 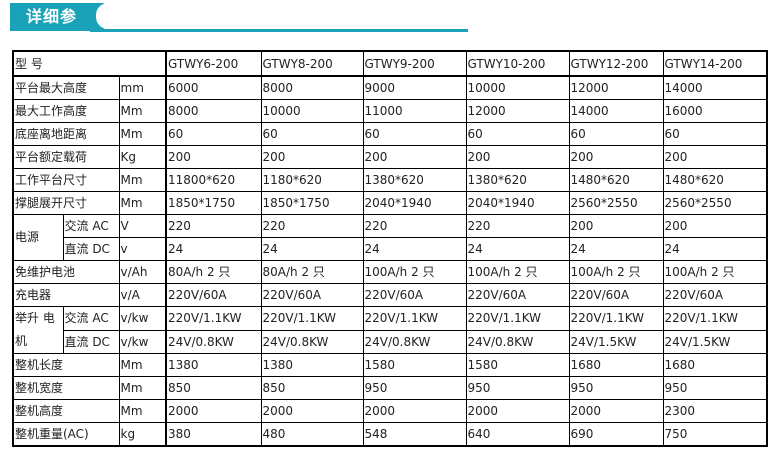 I want to click on row-label: 底座离地距离, so click(x=66, y=134).